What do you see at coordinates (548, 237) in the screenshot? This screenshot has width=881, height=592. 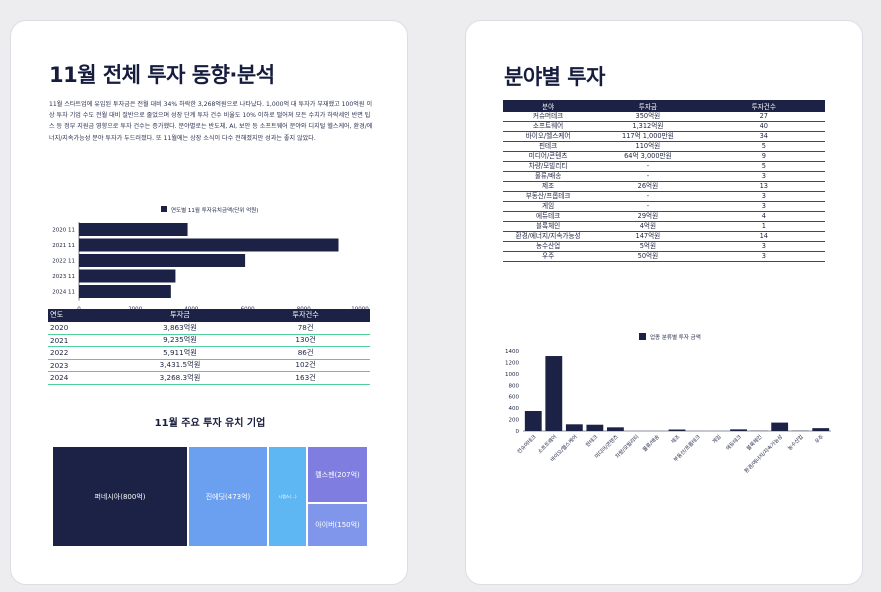 I see `table-cell: 환경/에너지/지속가능성` at bounding box center [548, 237].